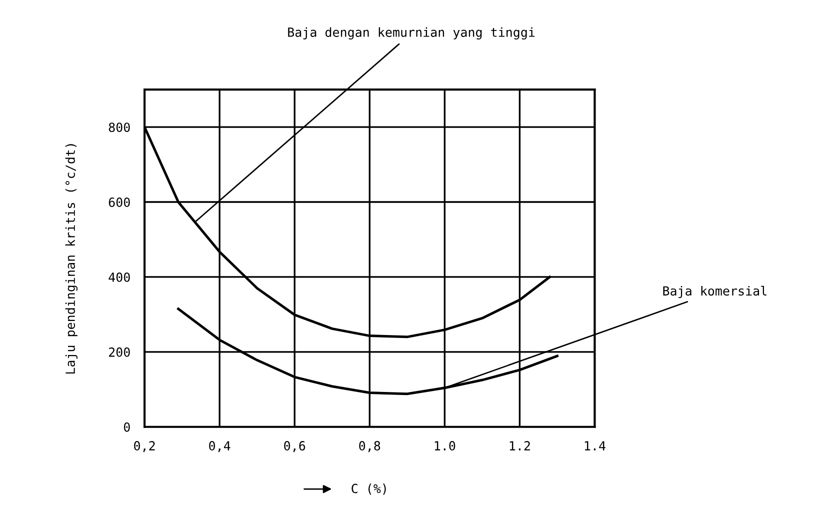  What do you see at coordinates (71, 259) in the screenshot?
I see `y-axis-title: Laju pendinginan kritis (°c/dt)` at bounding box center [71, 259].